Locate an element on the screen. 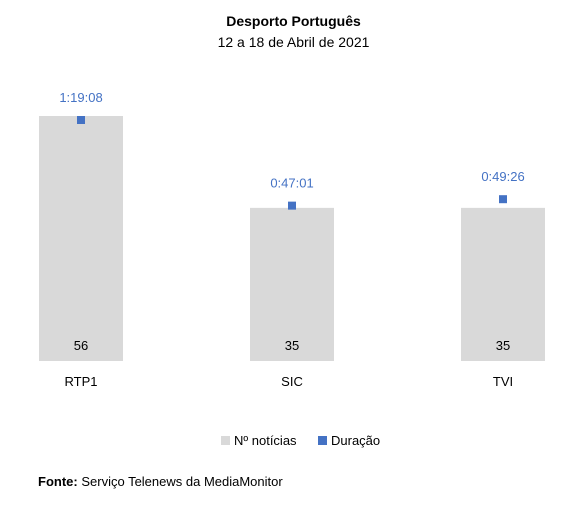  chart-subtitle: 12 a 18 de Abril de 2021 is located at coordinates (293, 42).